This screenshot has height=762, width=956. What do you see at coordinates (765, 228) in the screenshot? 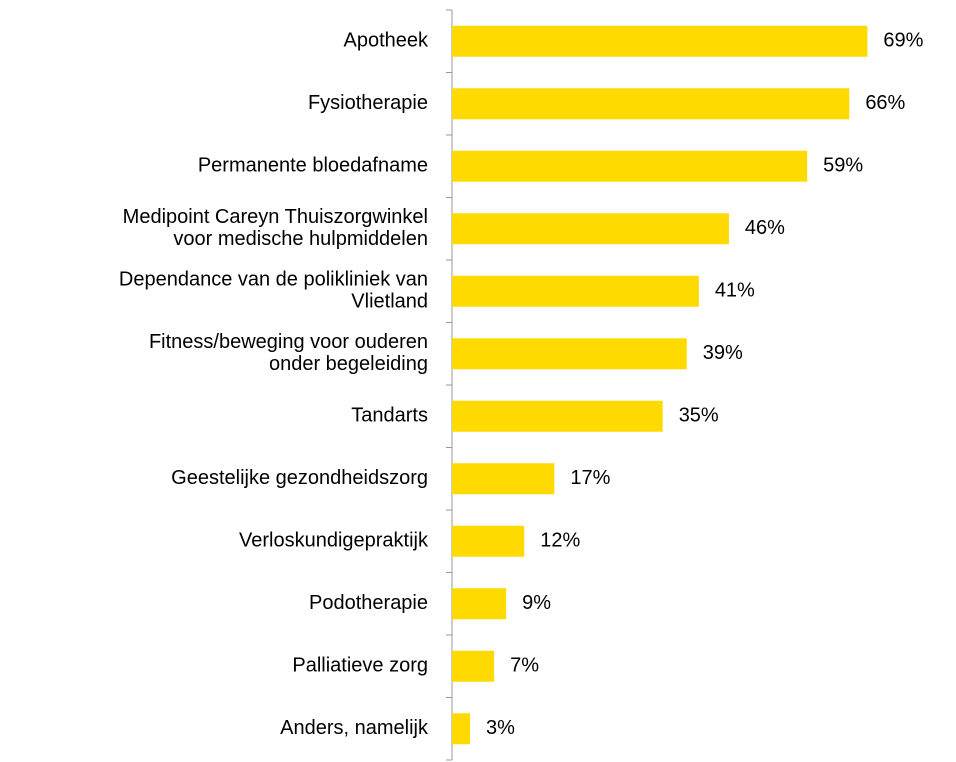
I see `value-label: 46%` at bounding box center [765, 228].